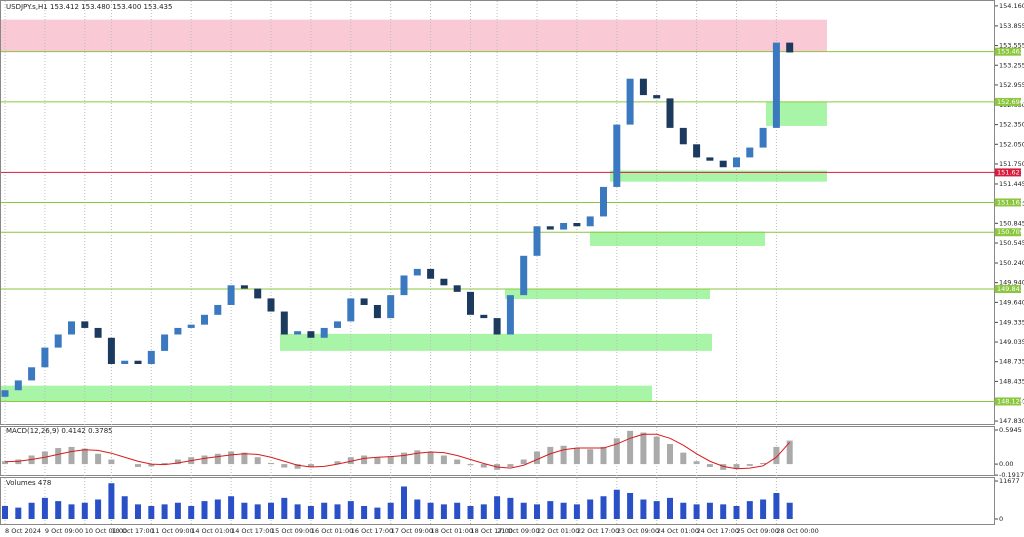 The image size is (1024, 537). I want to click on y-tick-label: 153.555, so click(1011, 46).